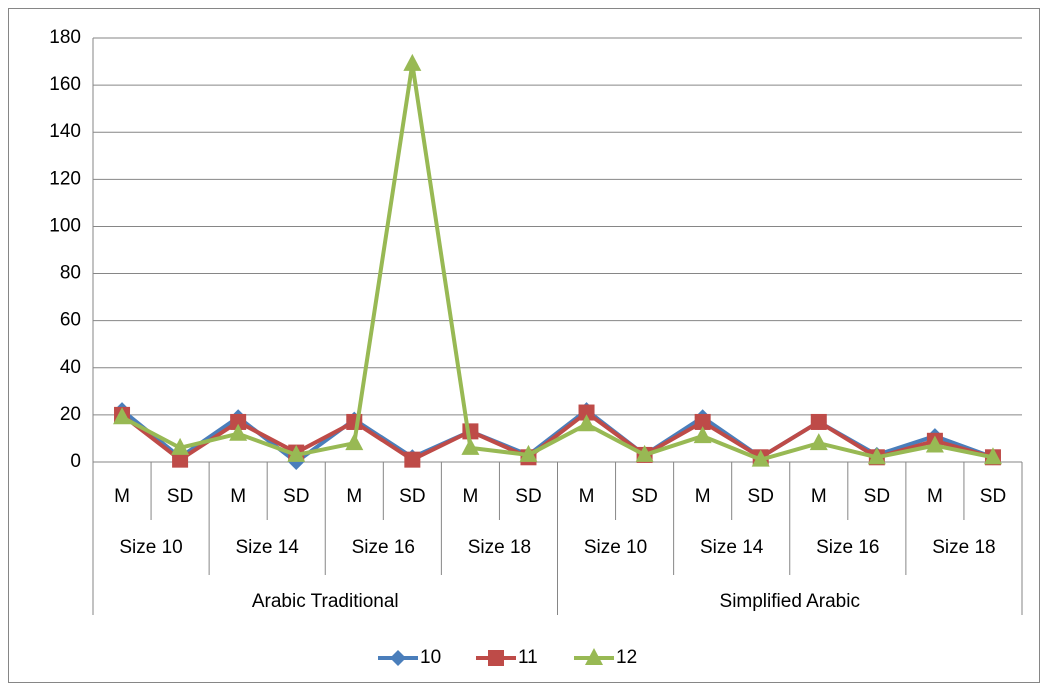 This screenshot has height=691, width=1048. Describe the element at coordinates (70, 320) in the screenshot. I see `y-tick-label: 60` at that location.